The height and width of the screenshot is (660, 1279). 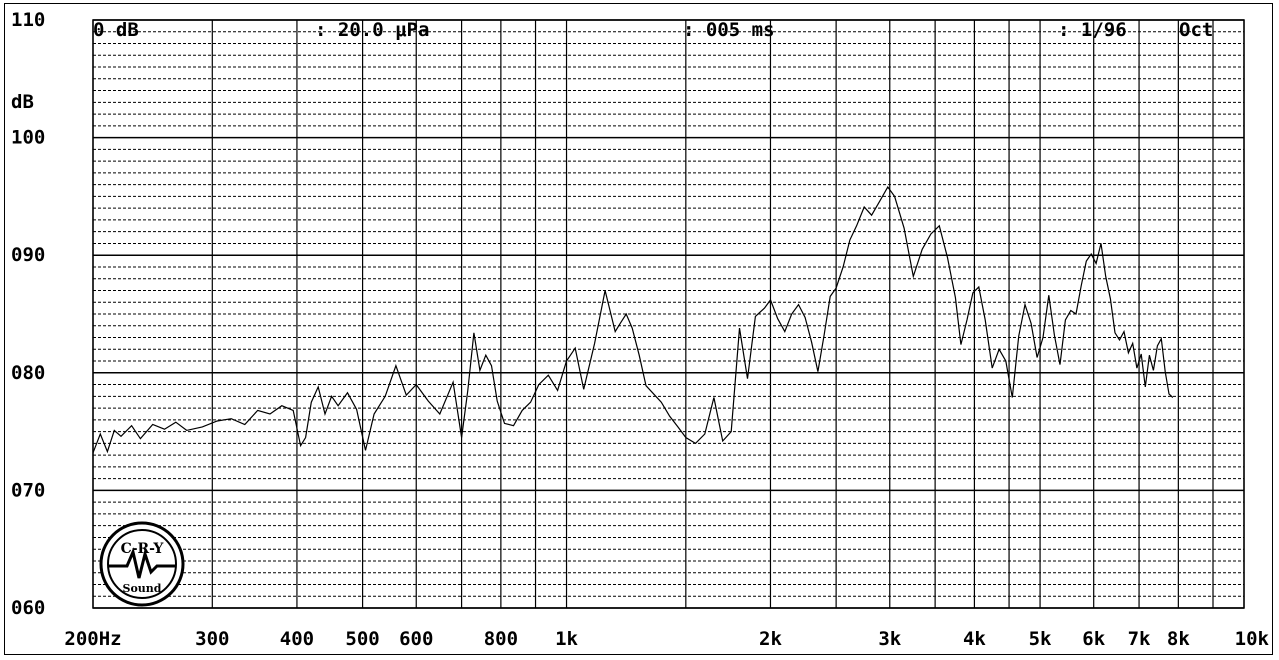 I want to click on x-tick-label: 10k, so click(x=1252, y=639).